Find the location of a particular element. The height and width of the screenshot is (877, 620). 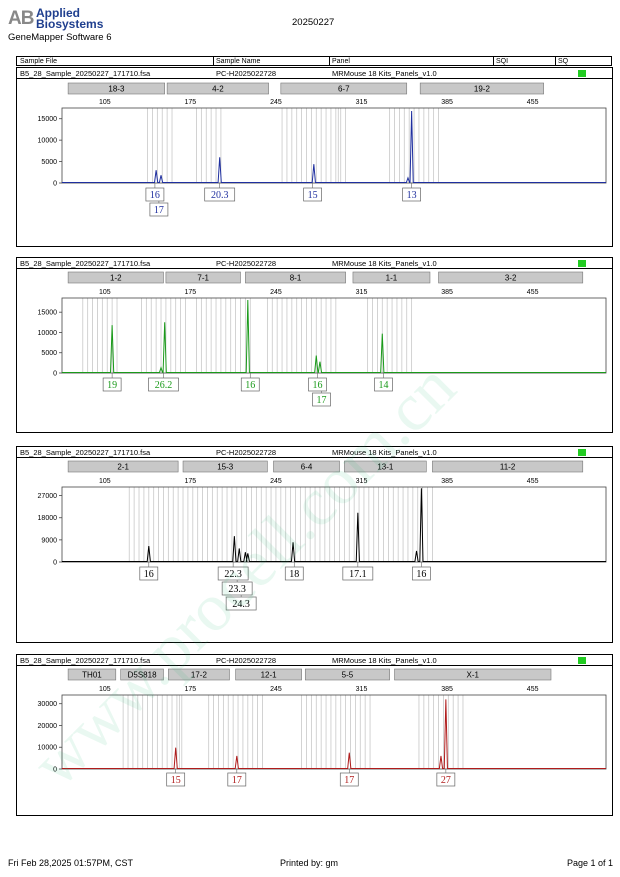

allele-call-label: 14 is located at coordinates (384, 385).